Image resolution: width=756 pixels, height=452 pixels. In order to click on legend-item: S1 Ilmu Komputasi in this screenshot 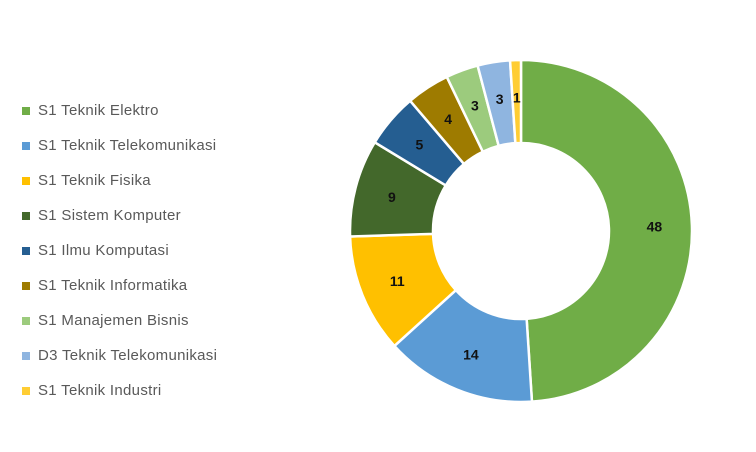, I will do `click(147, 250)`.